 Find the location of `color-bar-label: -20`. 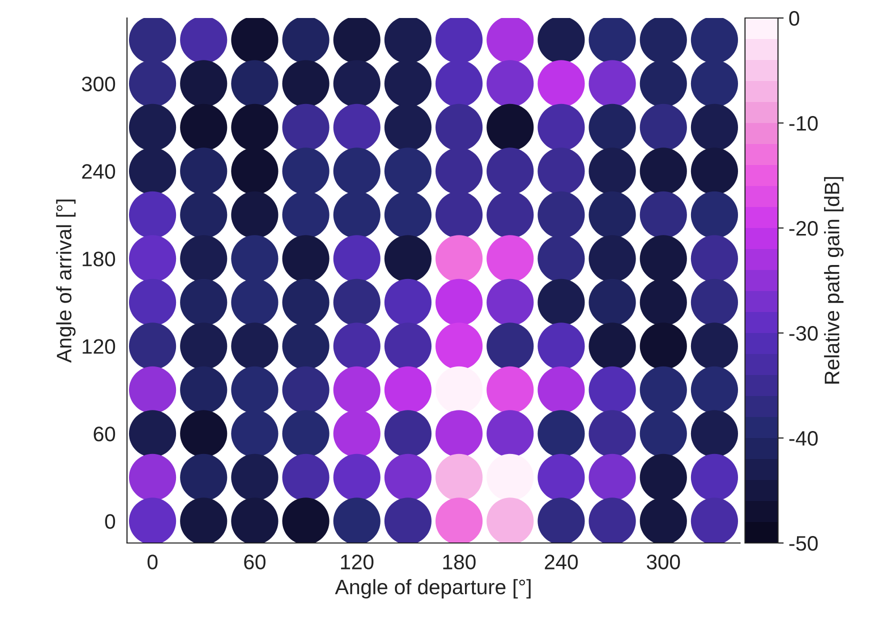

color-bar-label: -20 is located at coordinates (803, 228).